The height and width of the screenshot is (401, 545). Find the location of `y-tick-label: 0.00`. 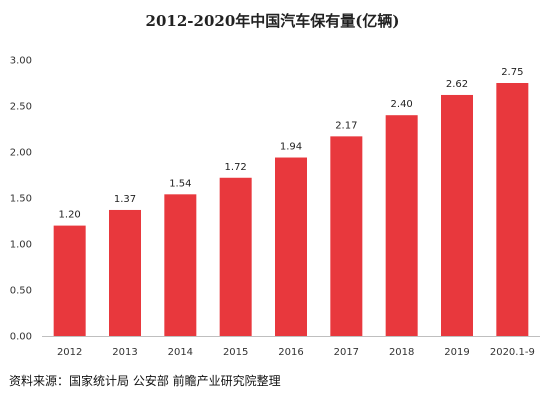

y-tick-label: 0.00 is located at coordinates (21, 337).